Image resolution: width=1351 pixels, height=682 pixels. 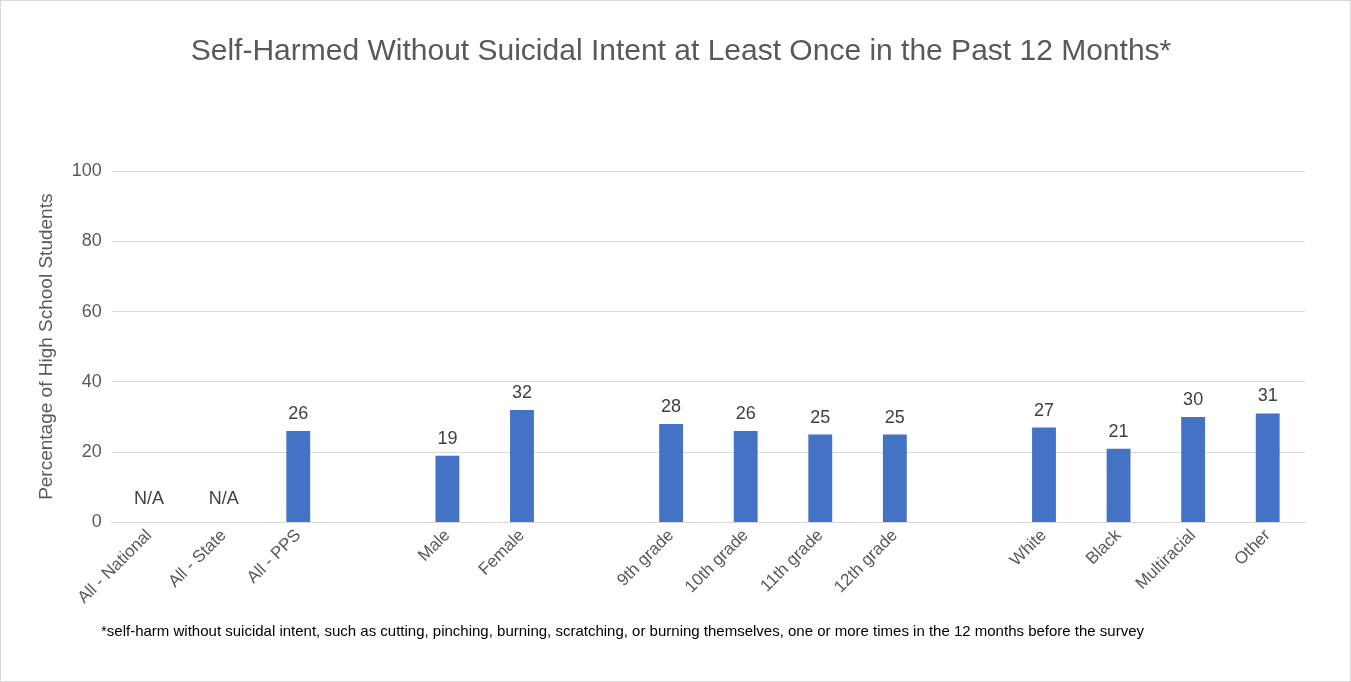 I want to click on data-label: 28, so click(x=671, y=406).